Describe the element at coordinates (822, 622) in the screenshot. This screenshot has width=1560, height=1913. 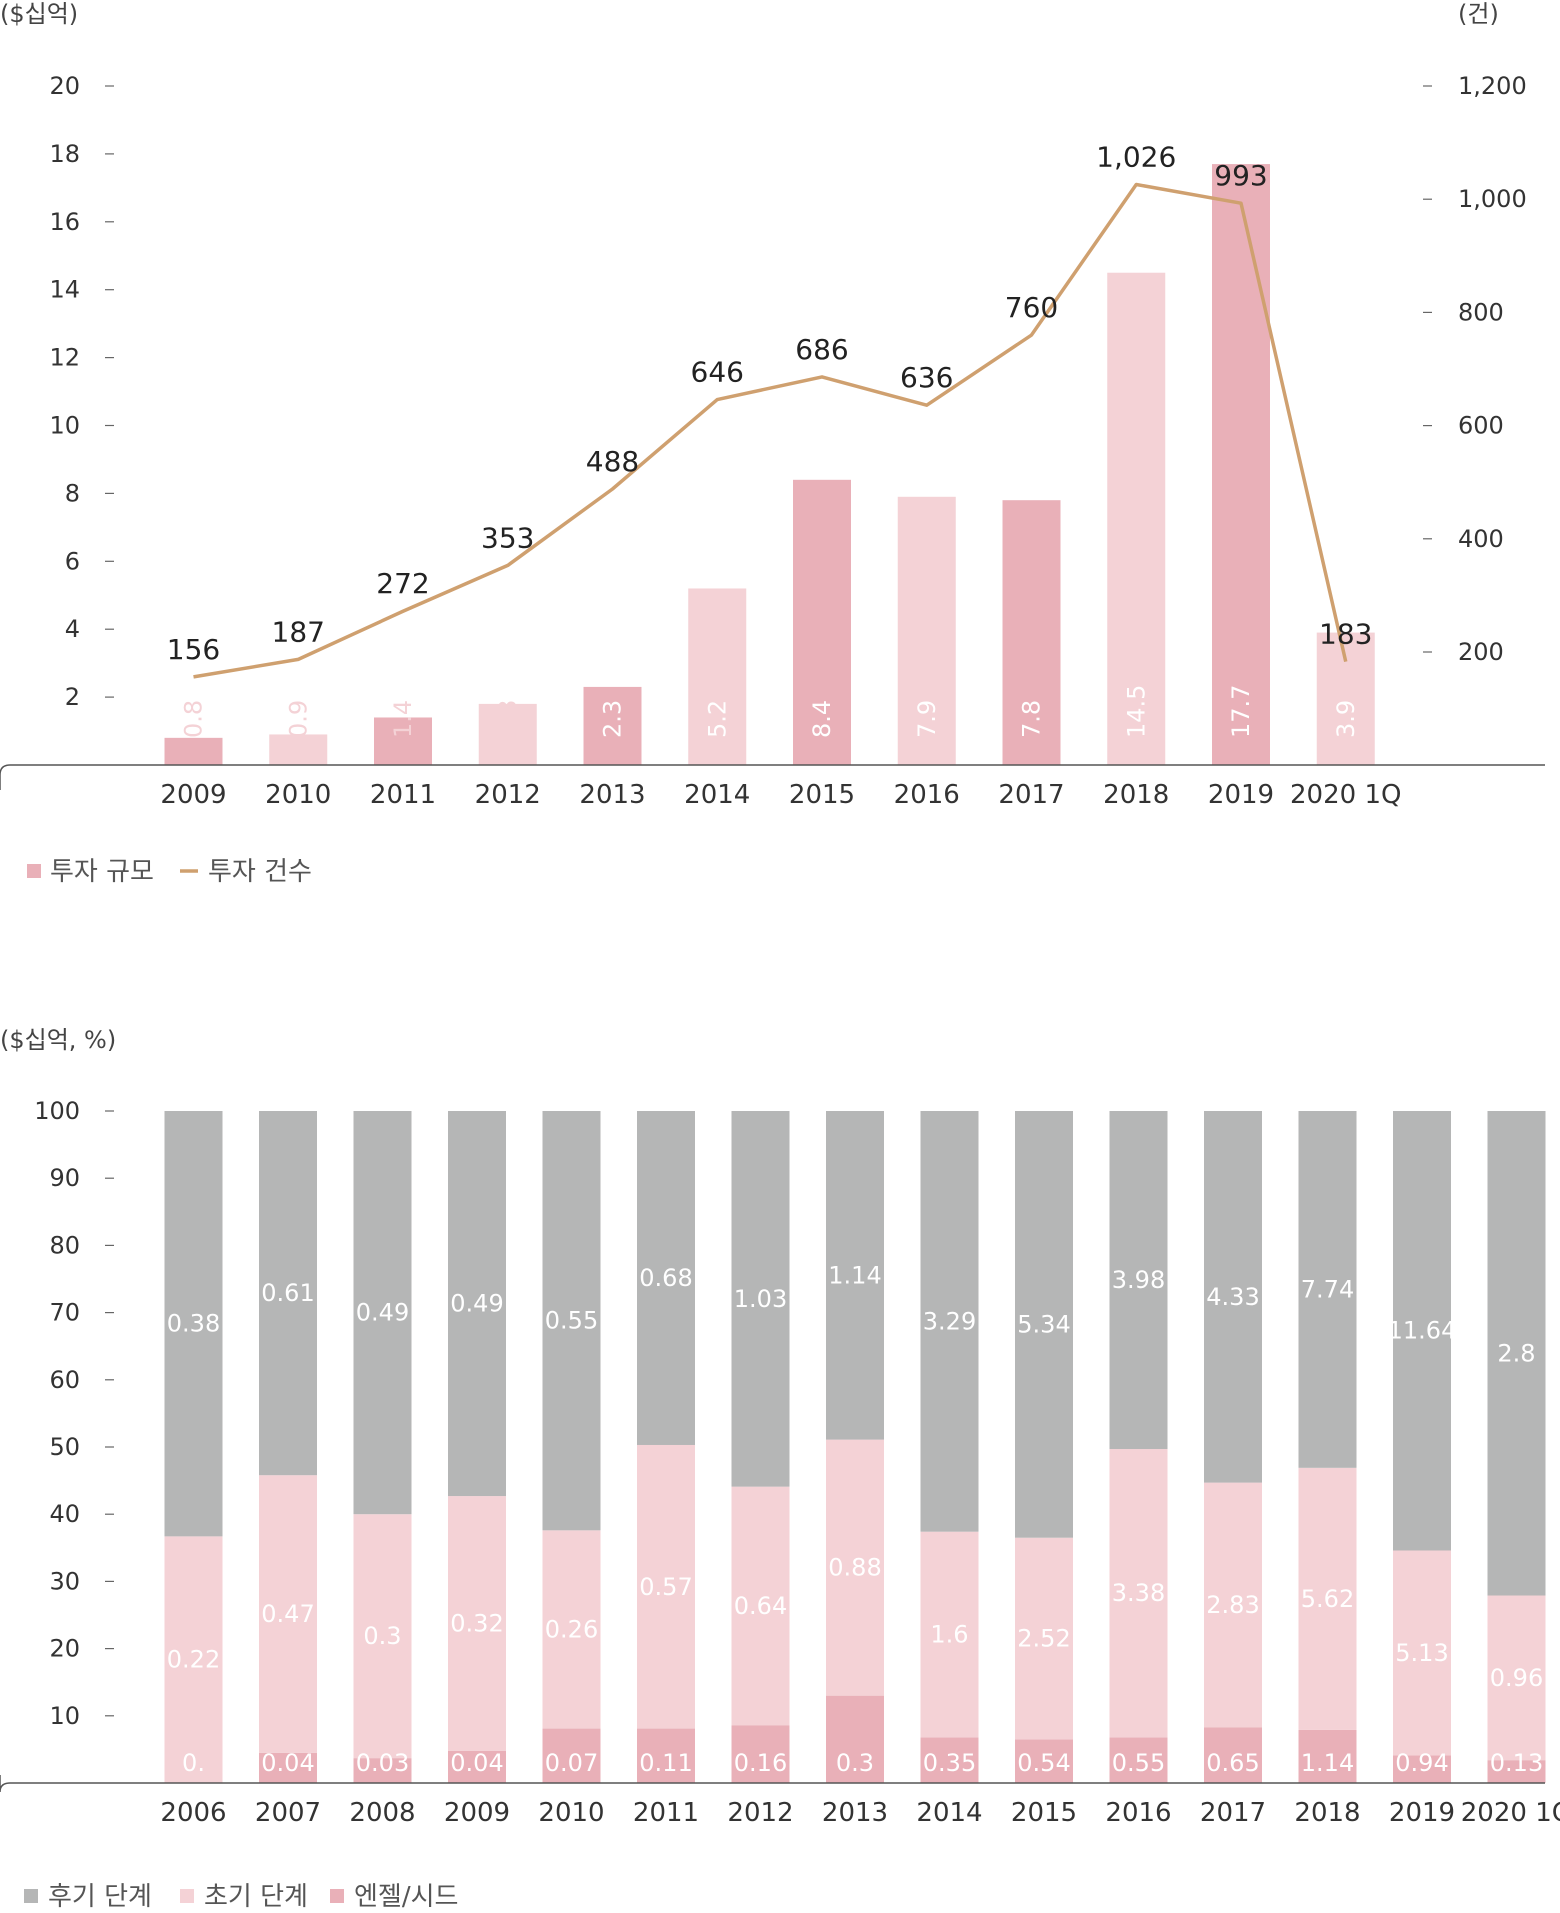
I see `bar-2015` at that location.